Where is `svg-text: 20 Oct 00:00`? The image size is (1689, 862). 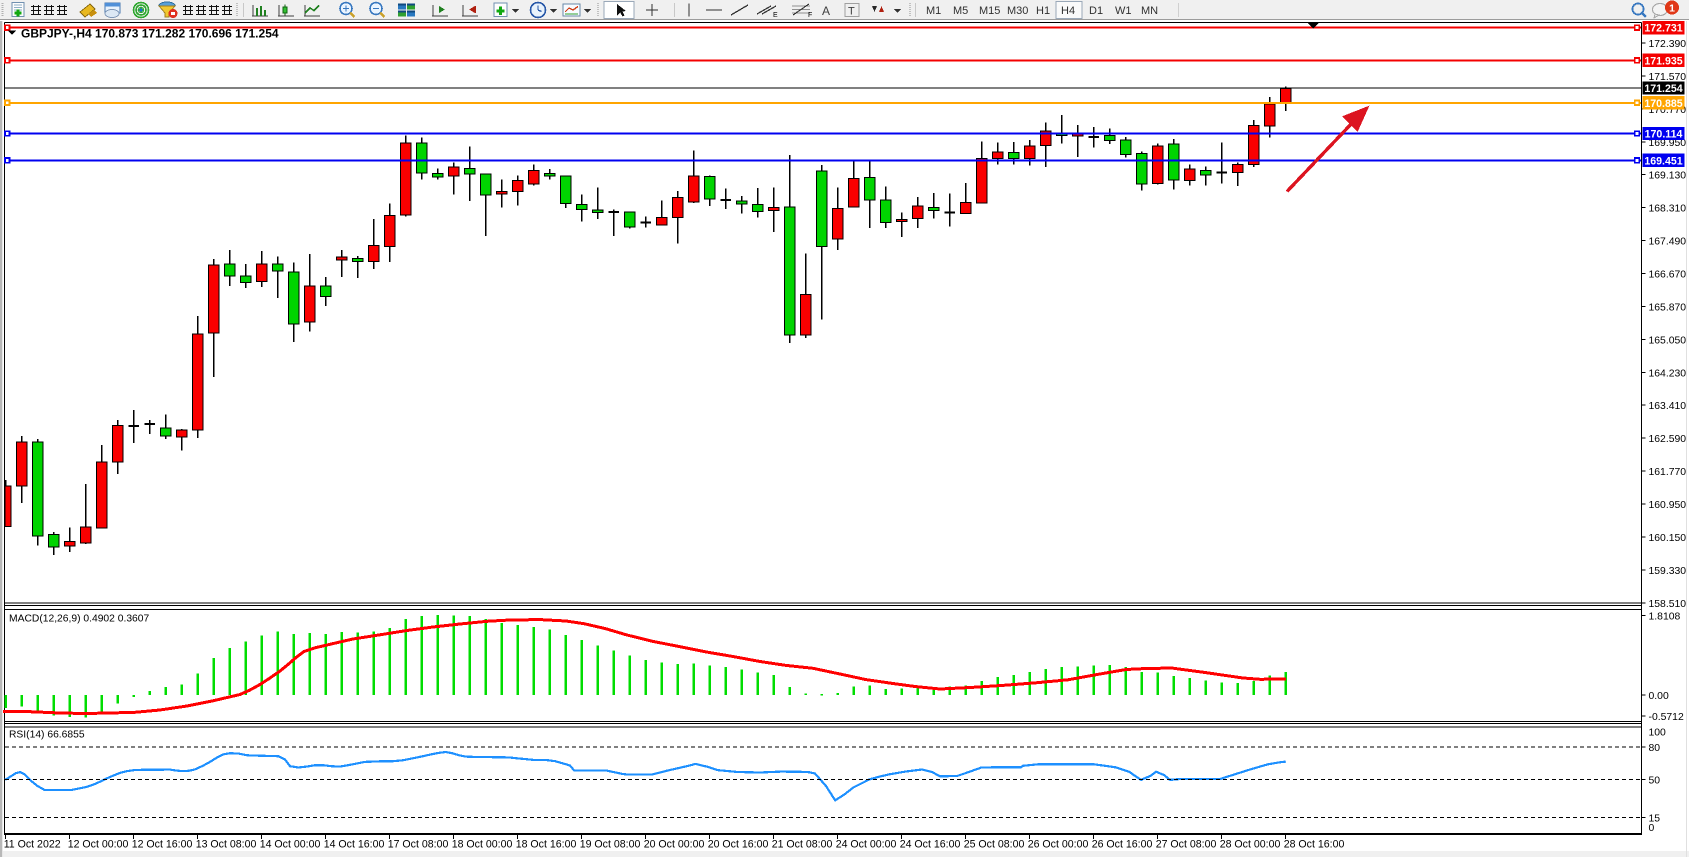
svg-text: 20 Oct 00:00 is located at coordinates (674, 845).